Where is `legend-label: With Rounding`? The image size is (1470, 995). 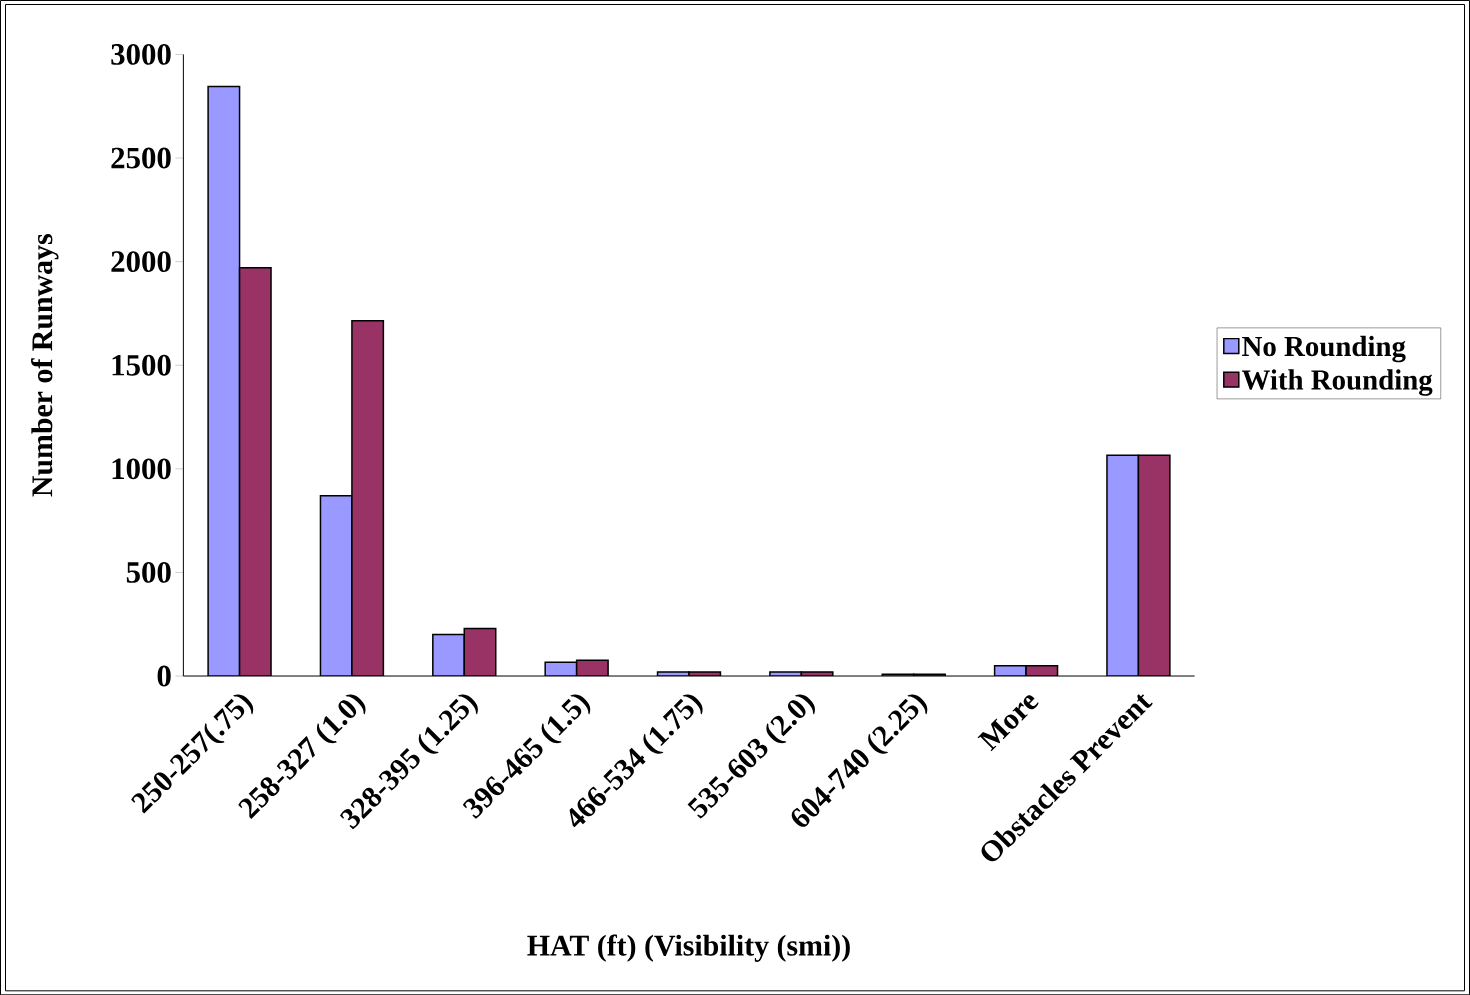 legend-label: With Rounding is located at coordinates (1337, 382).